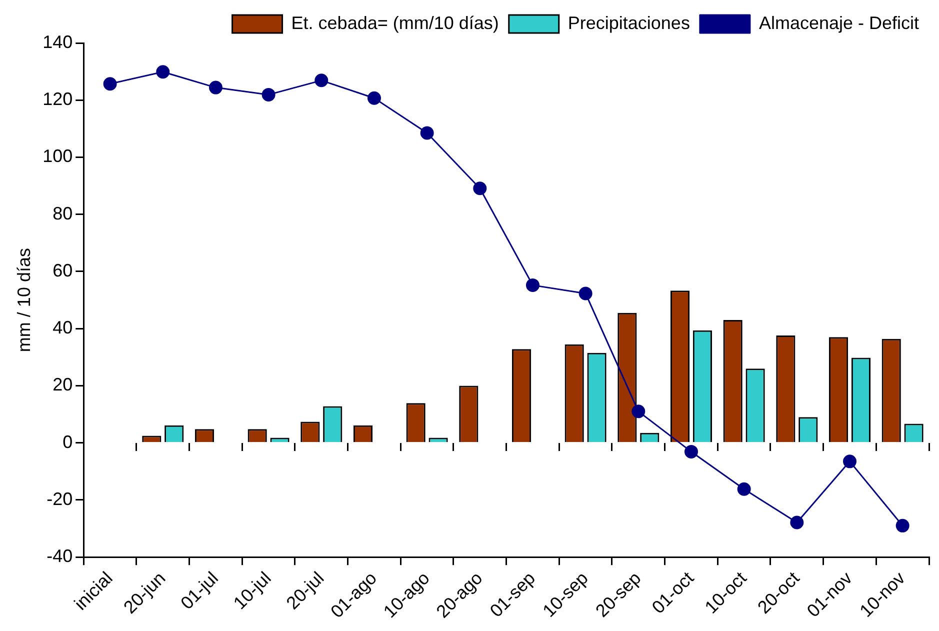 The width and height of the screenshot is (939, 631). What do you see at coordinates (59, 498) in the screenshot?
I see `y-tick-label: -20` at bounding box center [59, 498].